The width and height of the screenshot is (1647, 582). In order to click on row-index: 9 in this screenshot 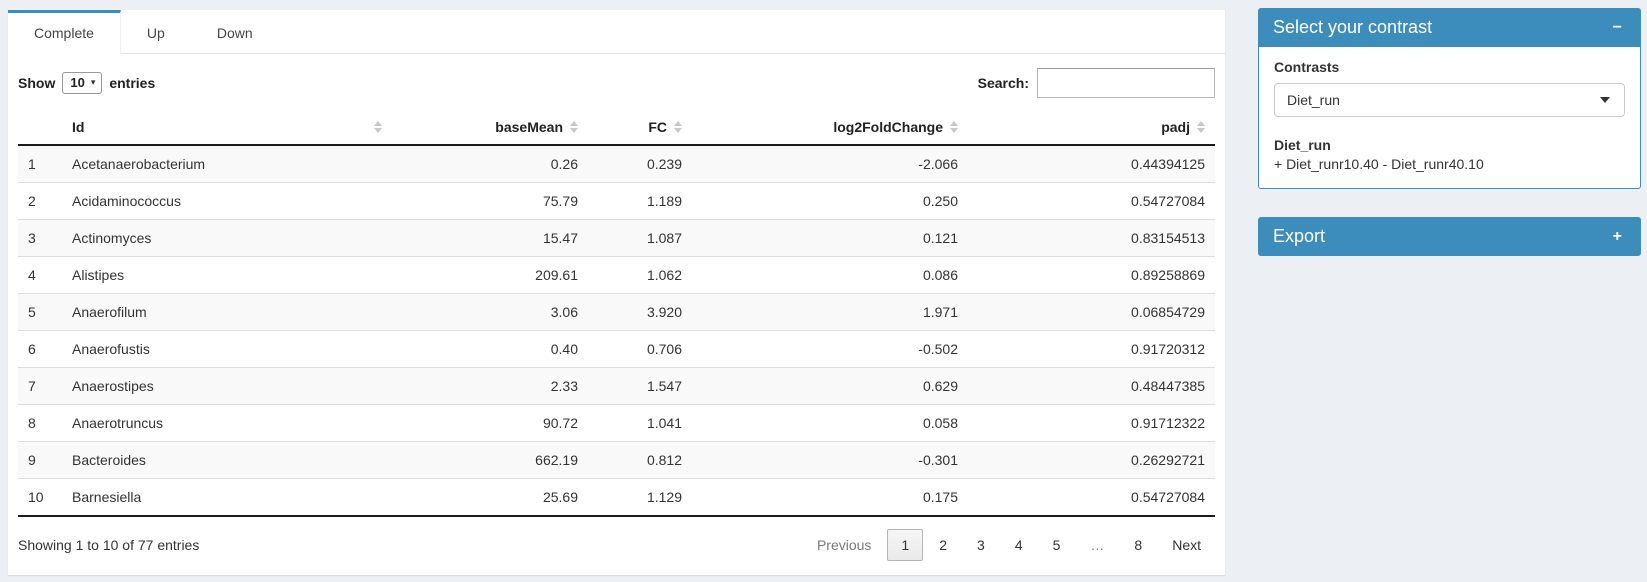, I will do `click(32, 460)`.